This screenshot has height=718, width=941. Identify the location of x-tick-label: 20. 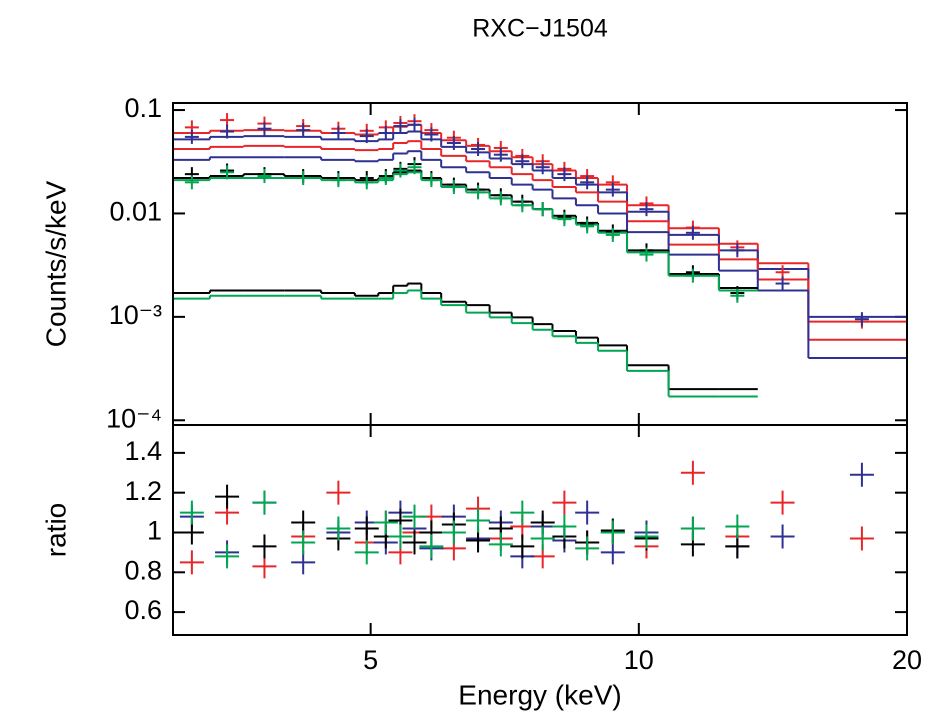
(907, 660).